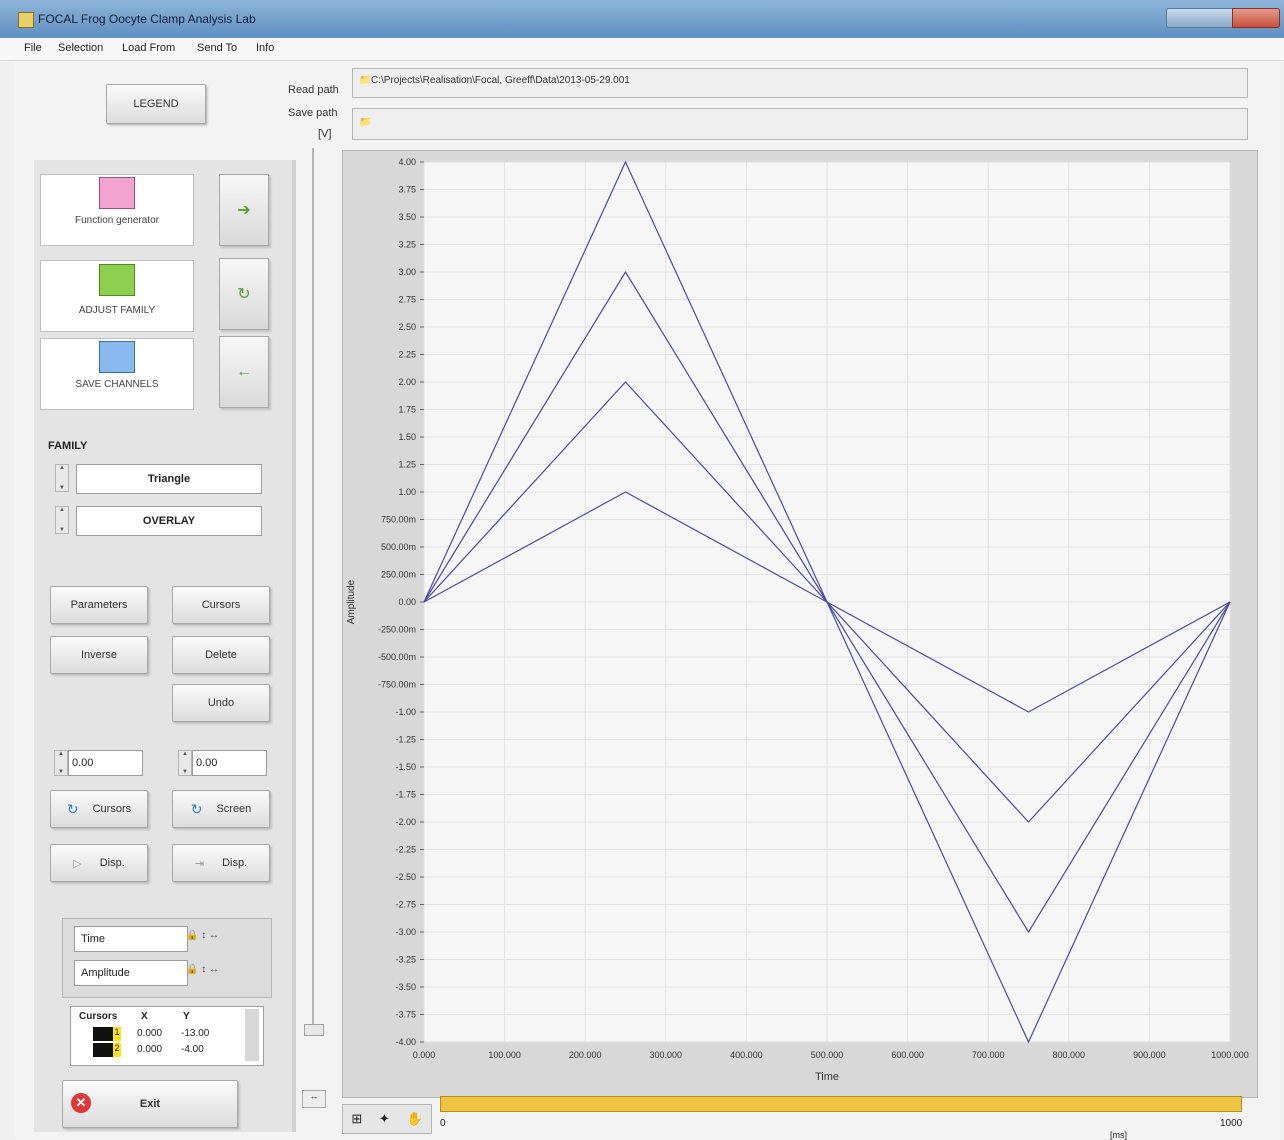 The image size is (1284, 1140). I want to click on family-heading: FAMILY, so click(68, 446).